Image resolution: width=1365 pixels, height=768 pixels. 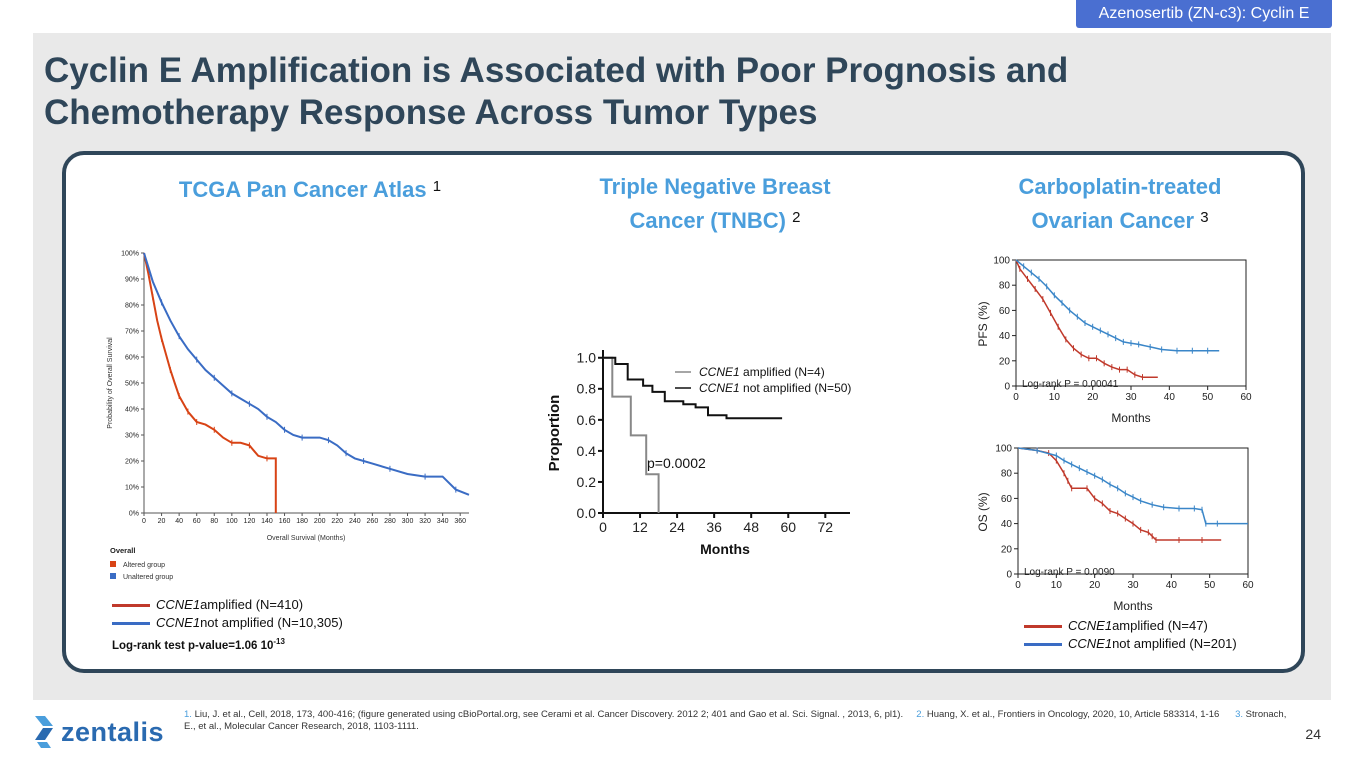 I want to click on header-tag: Azenosertib (ZN-c3): Cyclin E, so click(x=1204, y=14).